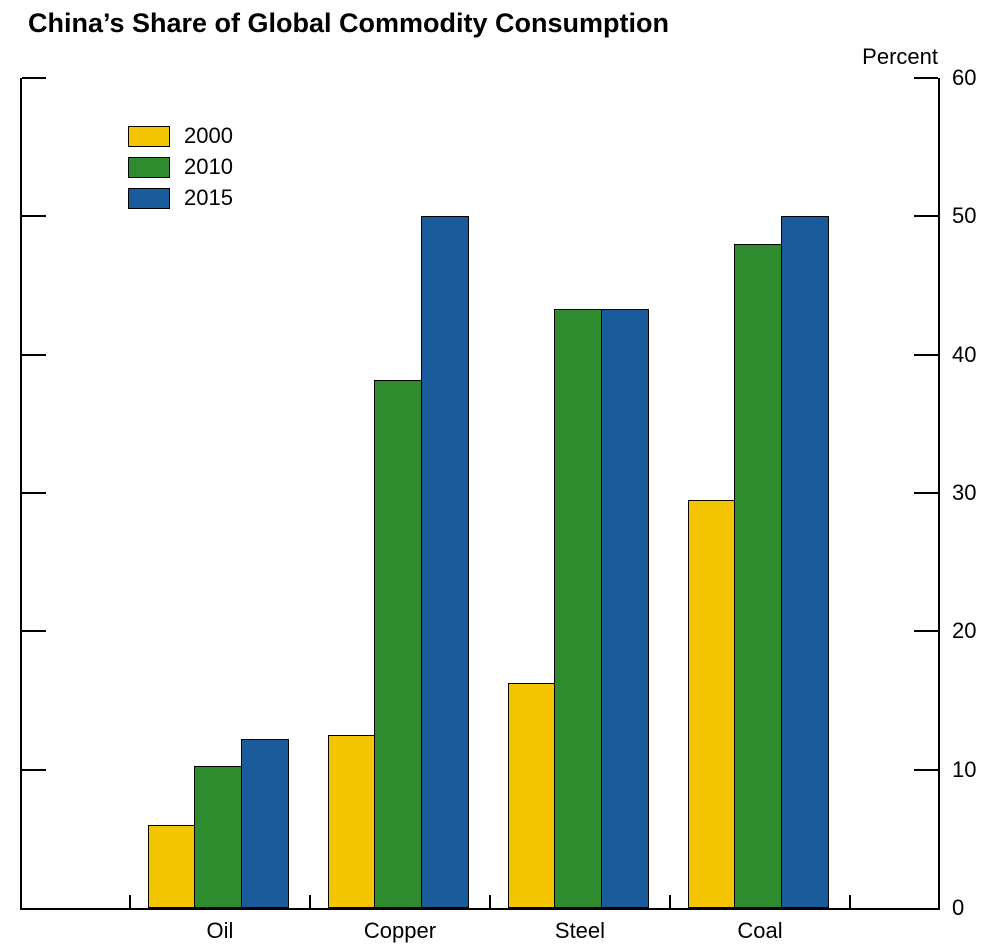 The height and width of the screenshot is (950, 1000). Describe the element at coordinates (171, 866) in the screenshot. I see `bar-2000-oil` at that location.